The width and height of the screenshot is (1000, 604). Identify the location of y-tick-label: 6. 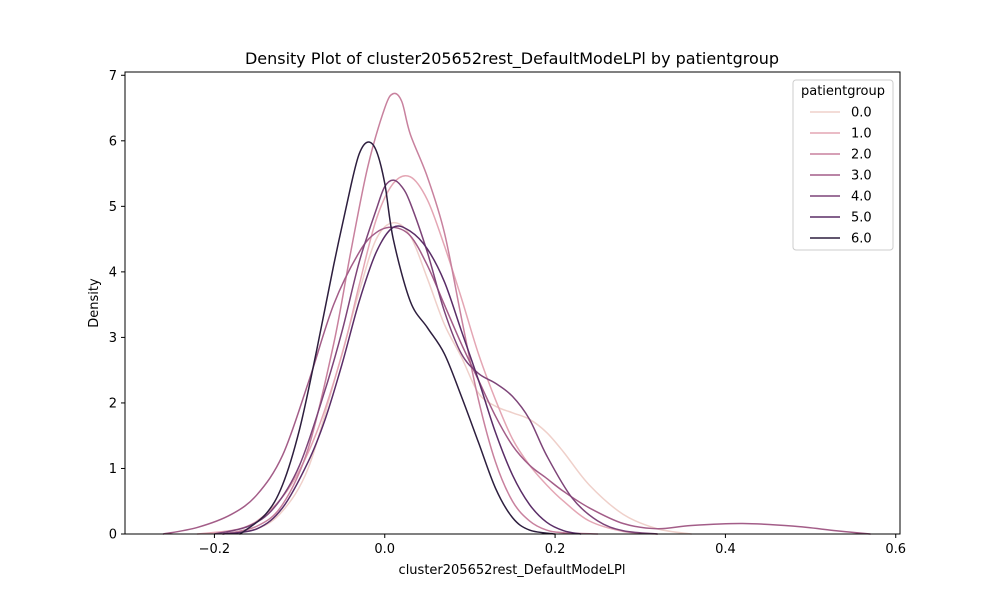
(113, 141).